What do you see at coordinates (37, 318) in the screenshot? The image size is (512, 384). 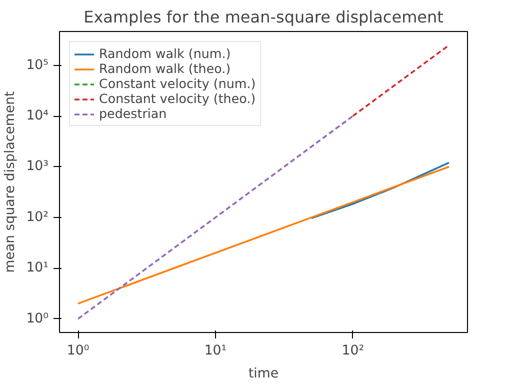 I see `y-tick-label: 10⁰` at bounding box center [37, 318].